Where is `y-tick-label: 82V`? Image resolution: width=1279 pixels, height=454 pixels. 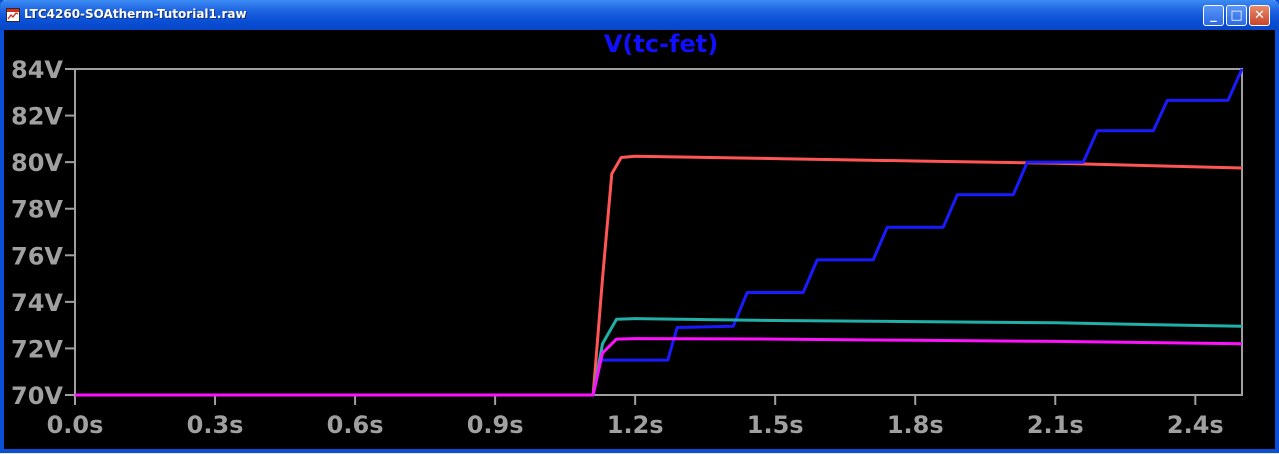
y-tick-label: 82V is located at coordinates (37, 117).